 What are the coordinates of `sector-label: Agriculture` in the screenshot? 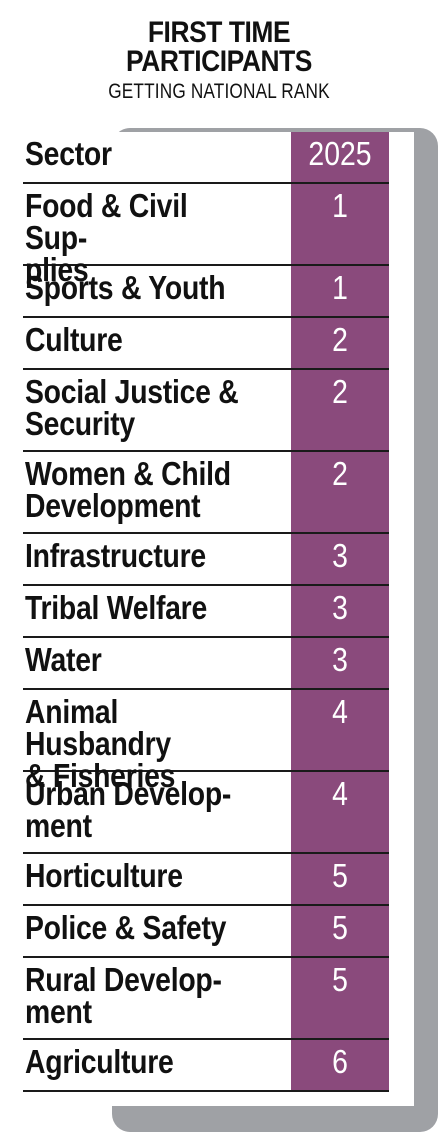 It's located at (99, 1061).